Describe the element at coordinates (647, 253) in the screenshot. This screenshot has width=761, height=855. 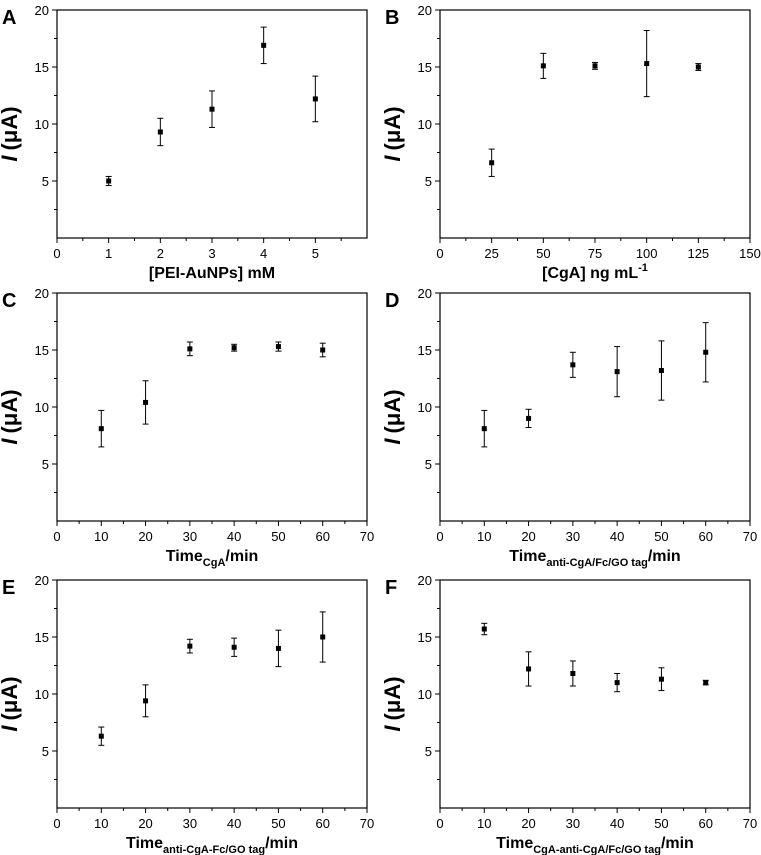
I see `x-tick-label: 100` at that location.